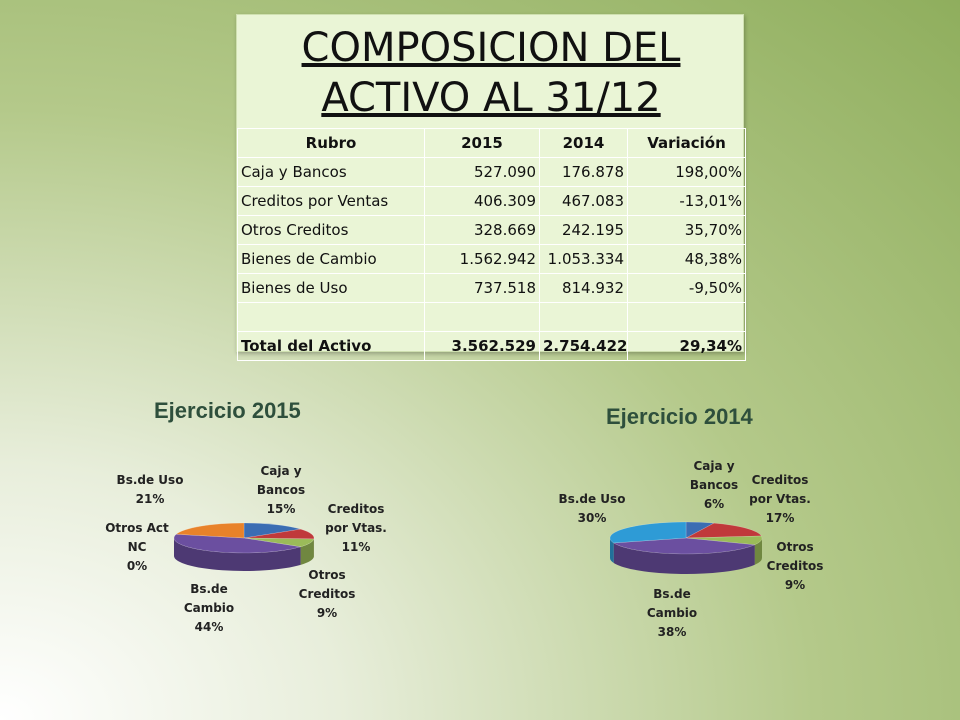 This screenshot has width=960, height=720. What do you see at coordinates (583, 346) in the screenshot?
I see `value-2014: 2.754.422` at bounding box center [583, 346].